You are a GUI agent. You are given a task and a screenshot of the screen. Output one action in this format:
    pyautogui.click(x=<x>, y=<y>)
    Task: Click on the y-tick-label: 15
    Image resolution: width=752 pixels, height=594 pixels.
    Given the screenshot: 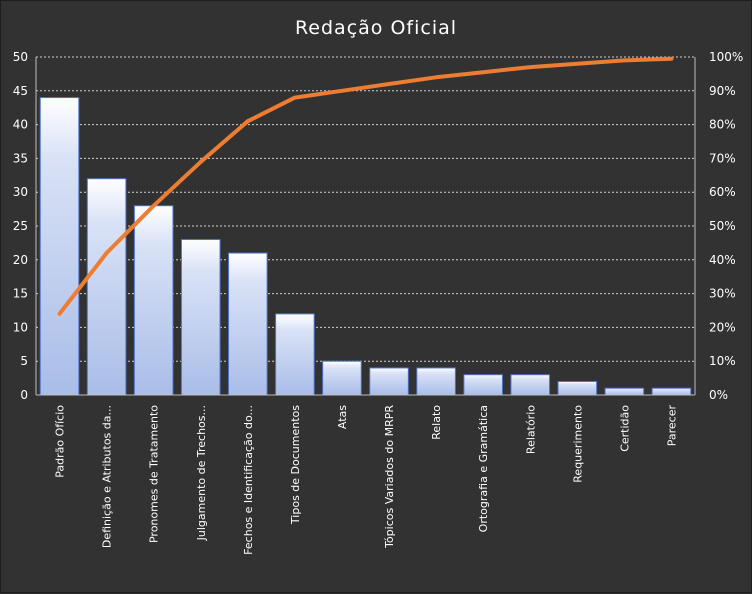 What is the action you would take?
    pyautogui.click(x=20, y=294)
    